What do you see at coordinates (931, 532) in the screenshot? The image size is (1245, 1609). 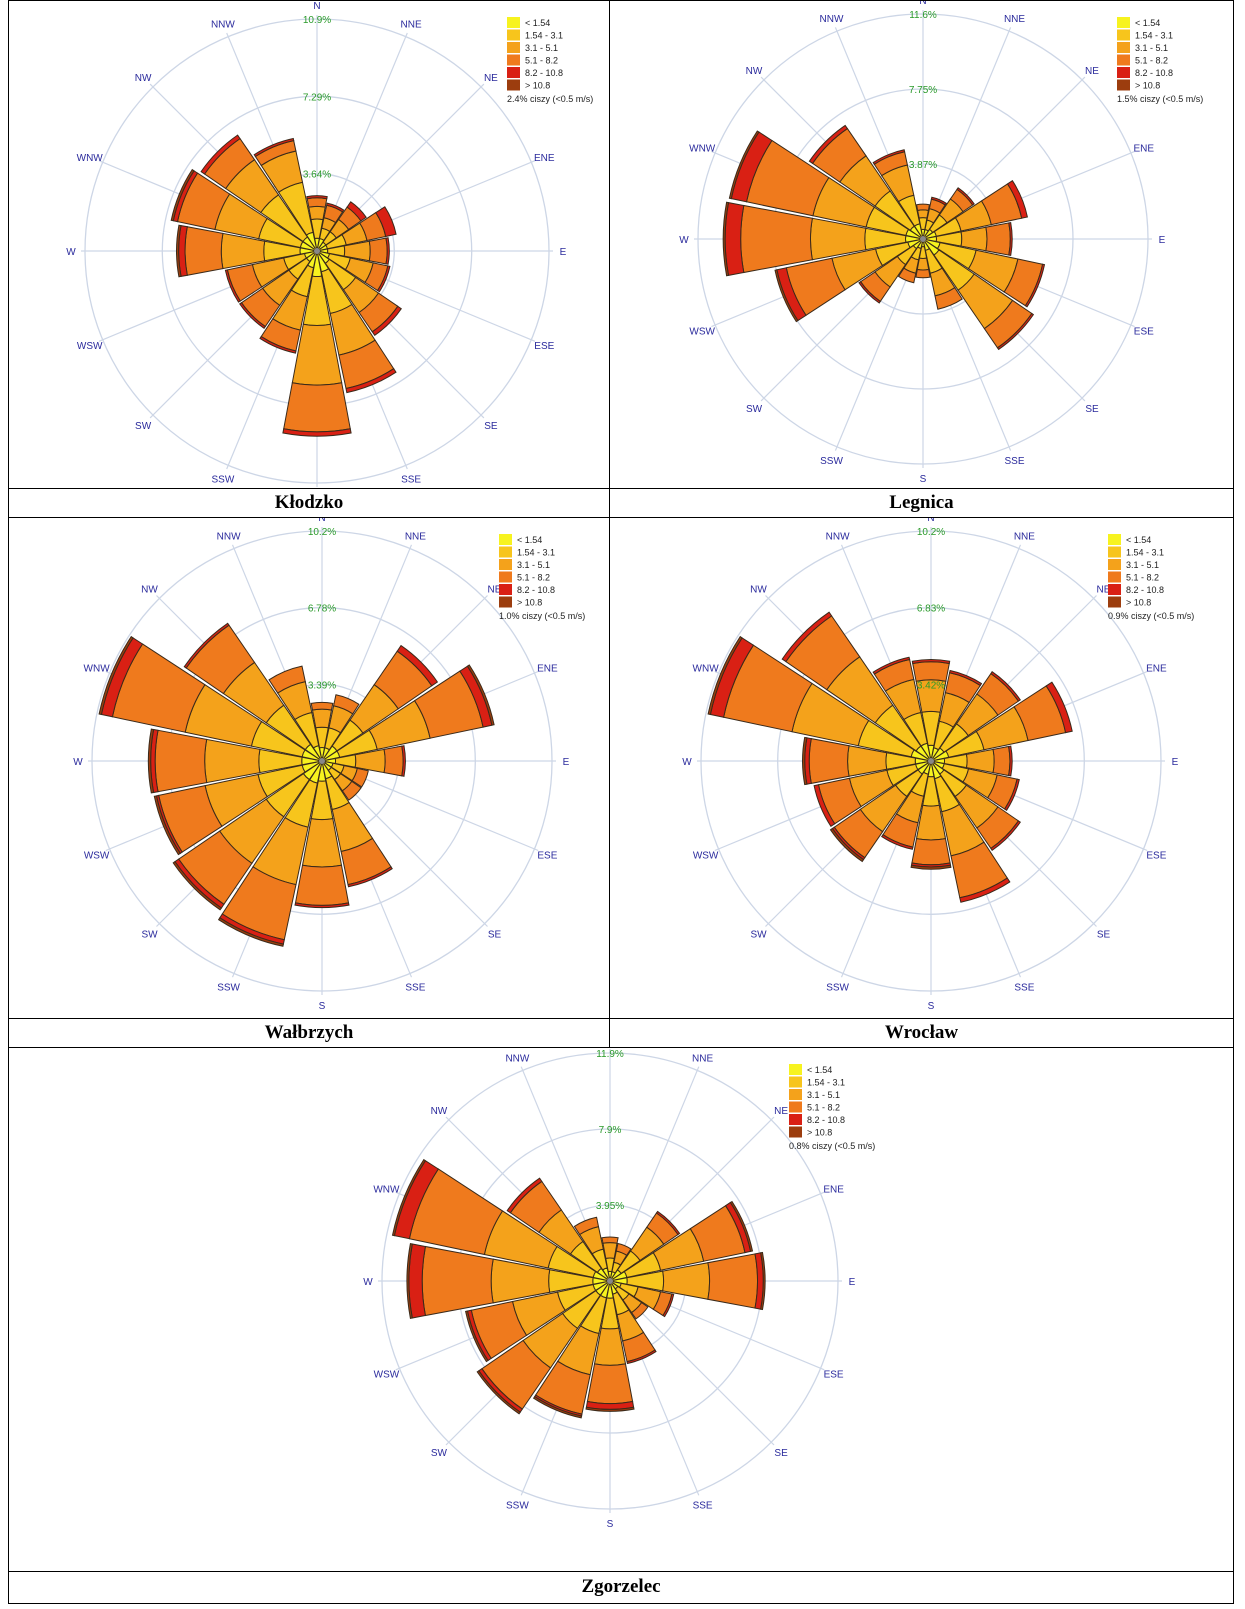 I see `ring-label: 10.2%` at bounding box center [931, 532].